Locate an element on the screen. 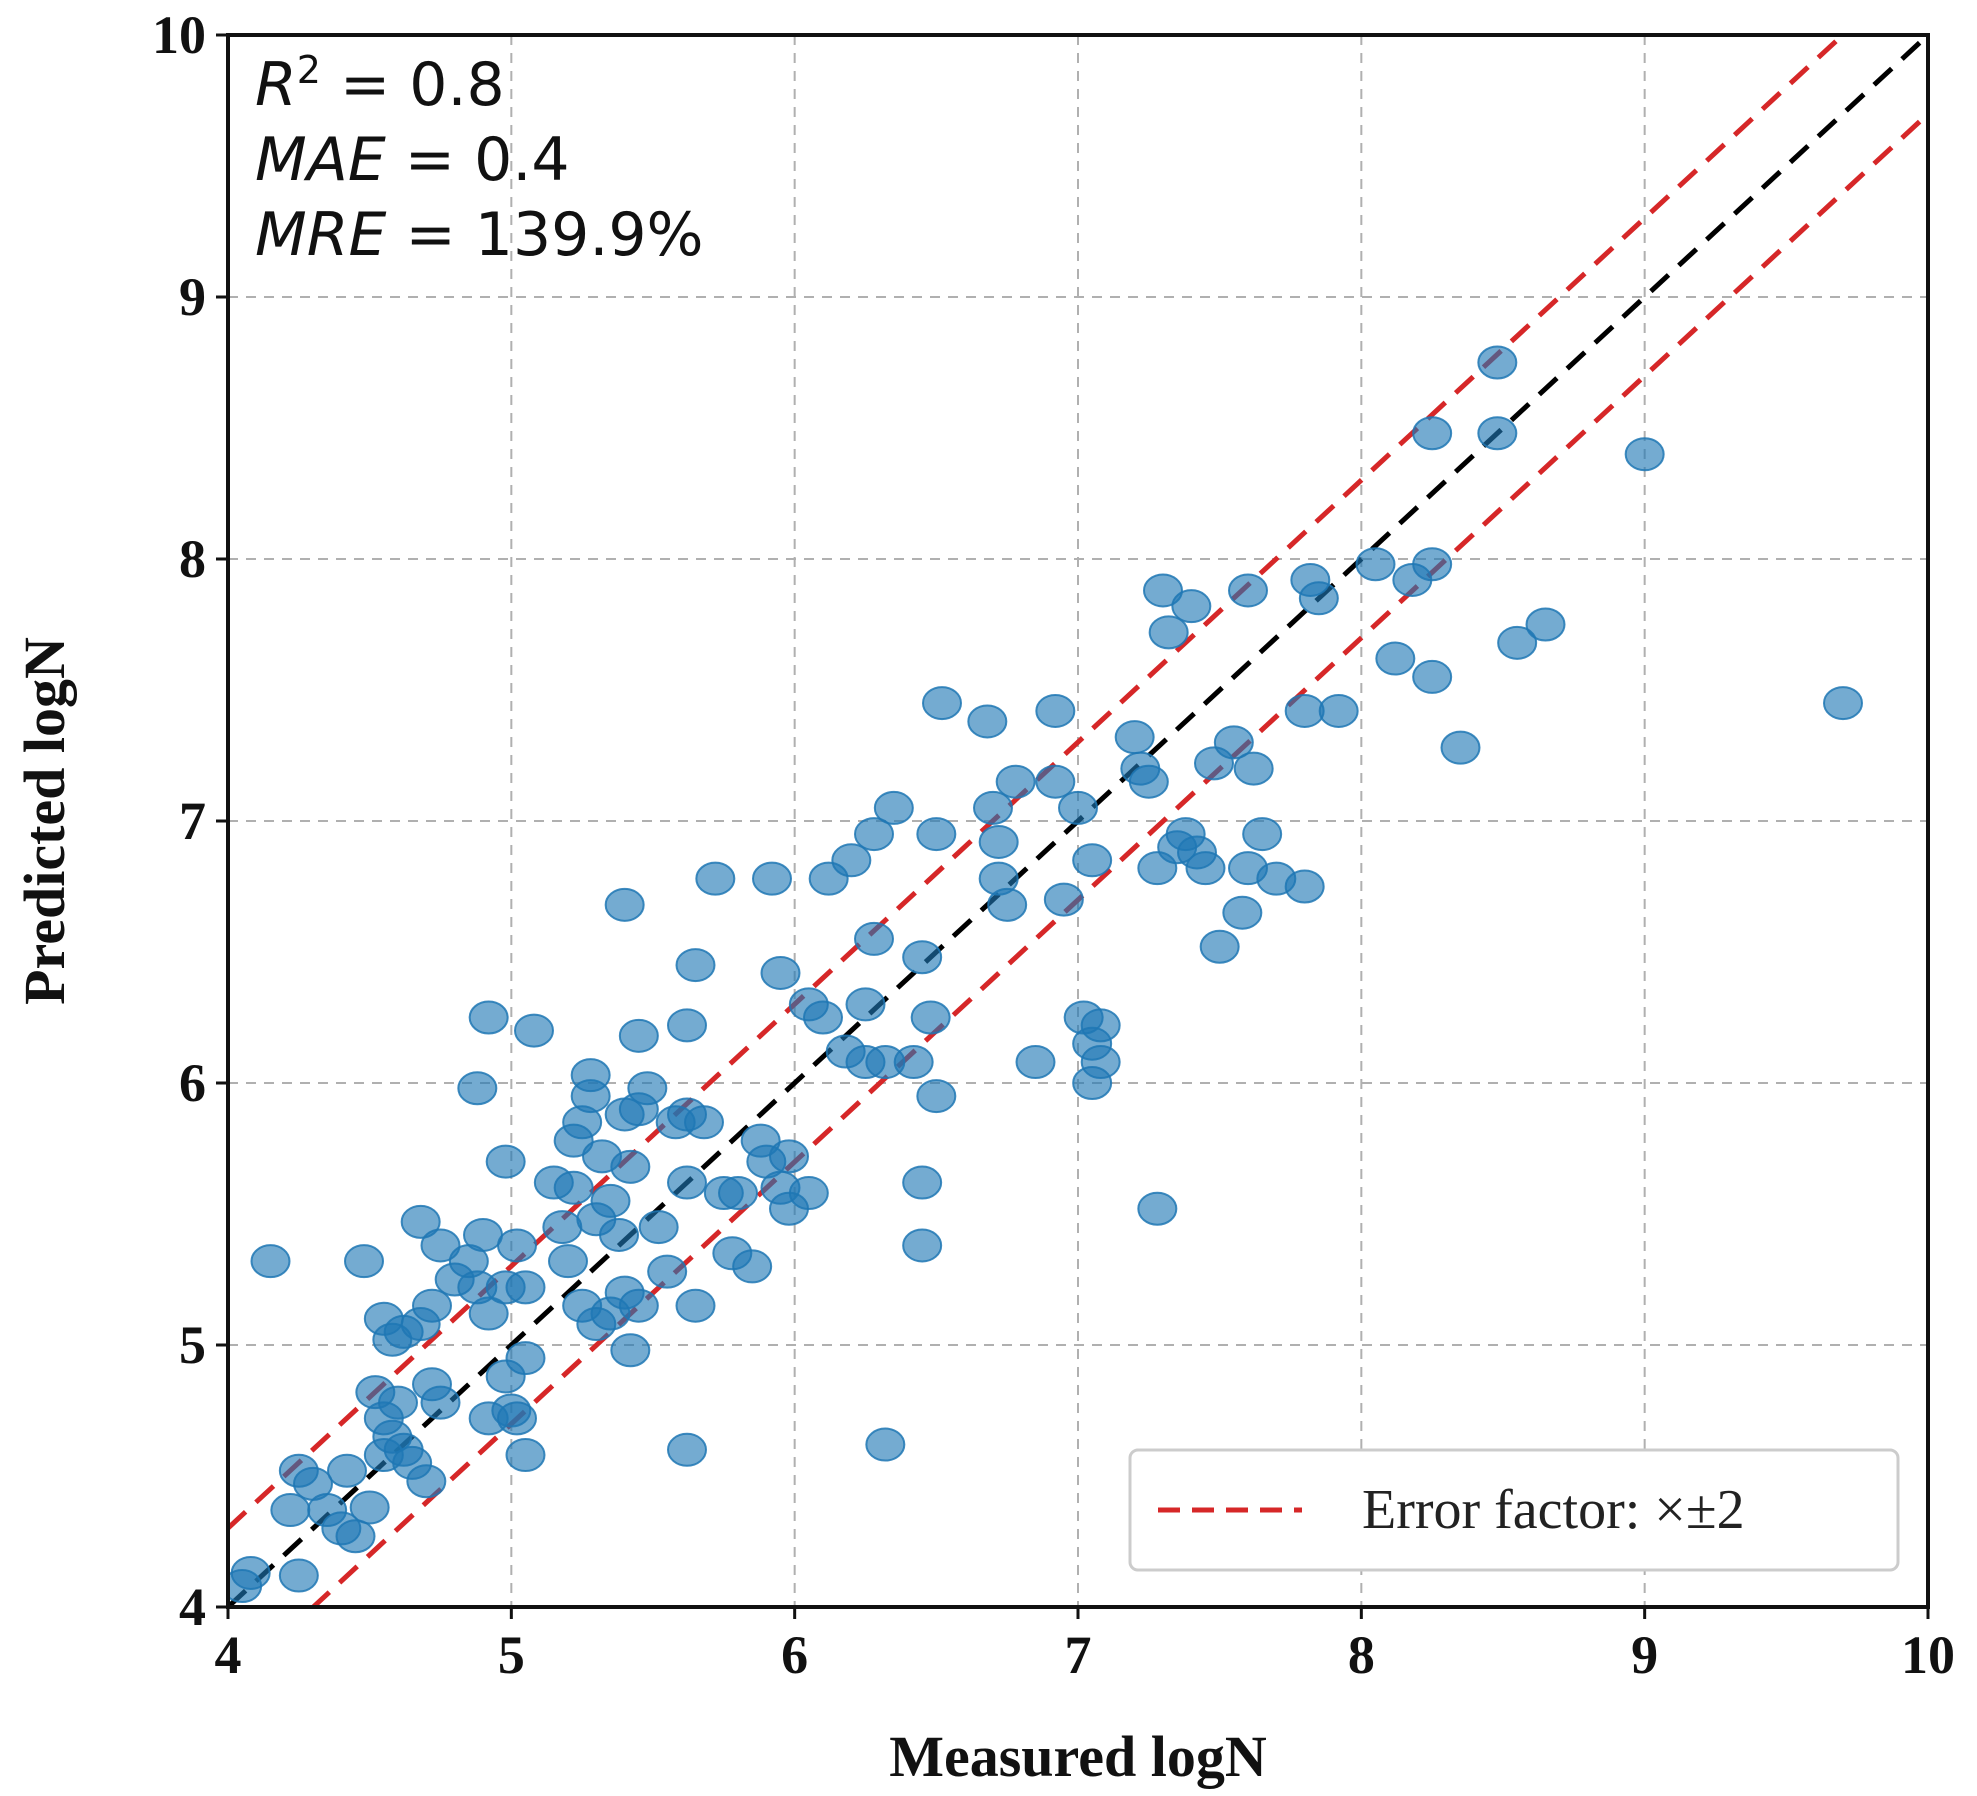 The width and height of the screenshot is (1977, 1796). y-tick-label: 7 is located at coordinates (192, 821).